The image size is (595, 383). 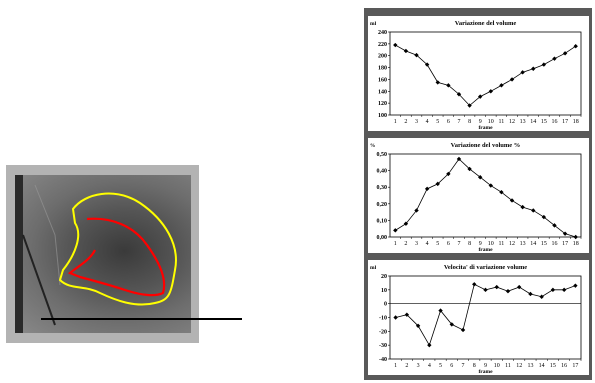 What do you see at coordinates (565, 122) in the screenshot?
I see `x-tick-label: 17` at bounding box center [565, 122].